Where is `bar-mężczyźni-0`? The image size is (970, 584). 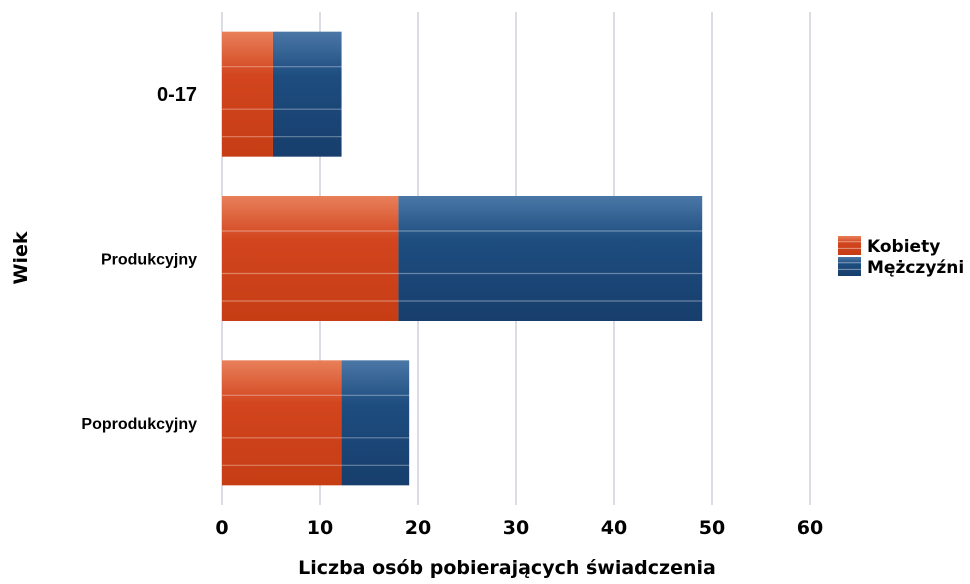 bar-mężczyźni-0 is located at coordinates (307, 94).